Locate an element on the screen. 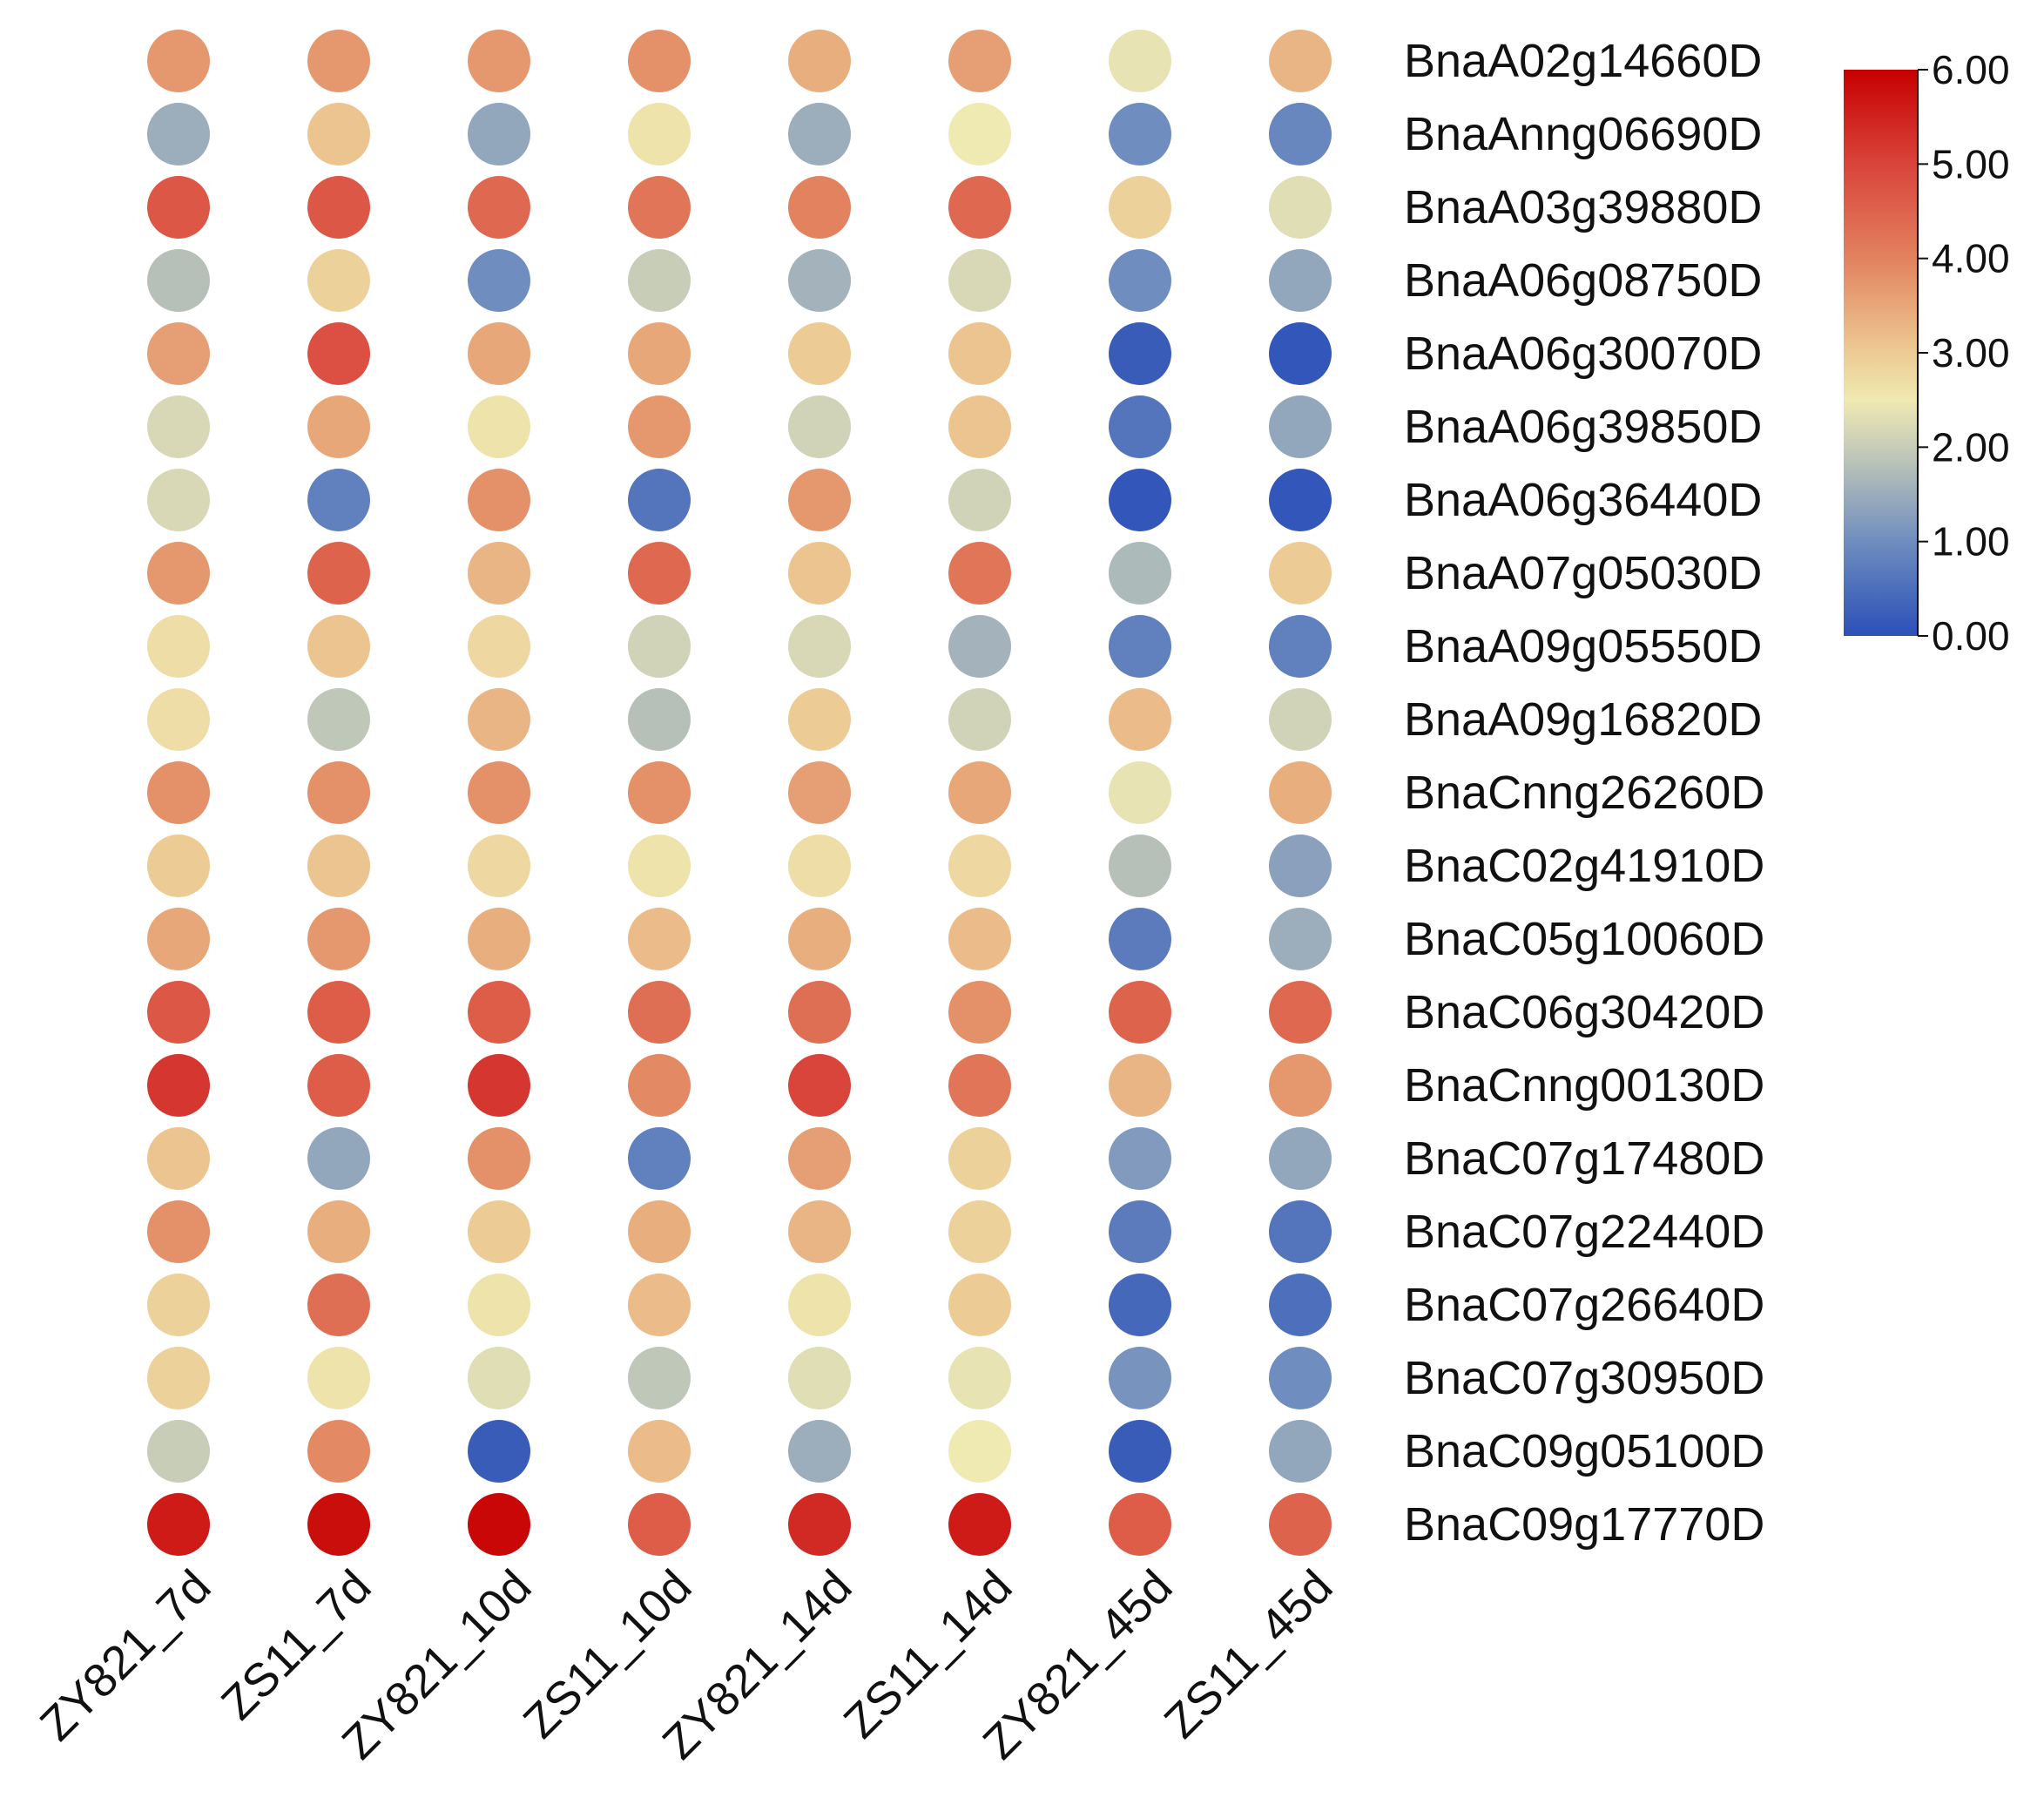  dot-BnaA06g39850D-ZY821_7d is located at coordinates (178, 426).